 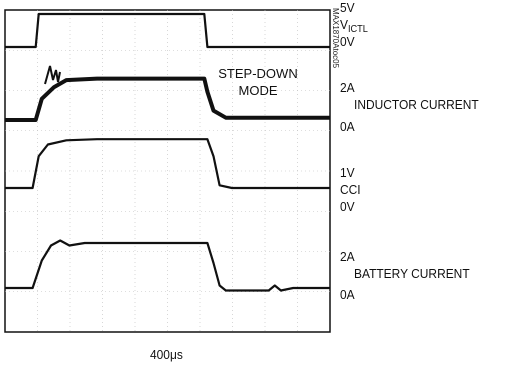 What do you see at coordinates (347, 294) in the screenshot?
I see `trace4-scale-bottom: 0A` at bounding box center [347, 294].